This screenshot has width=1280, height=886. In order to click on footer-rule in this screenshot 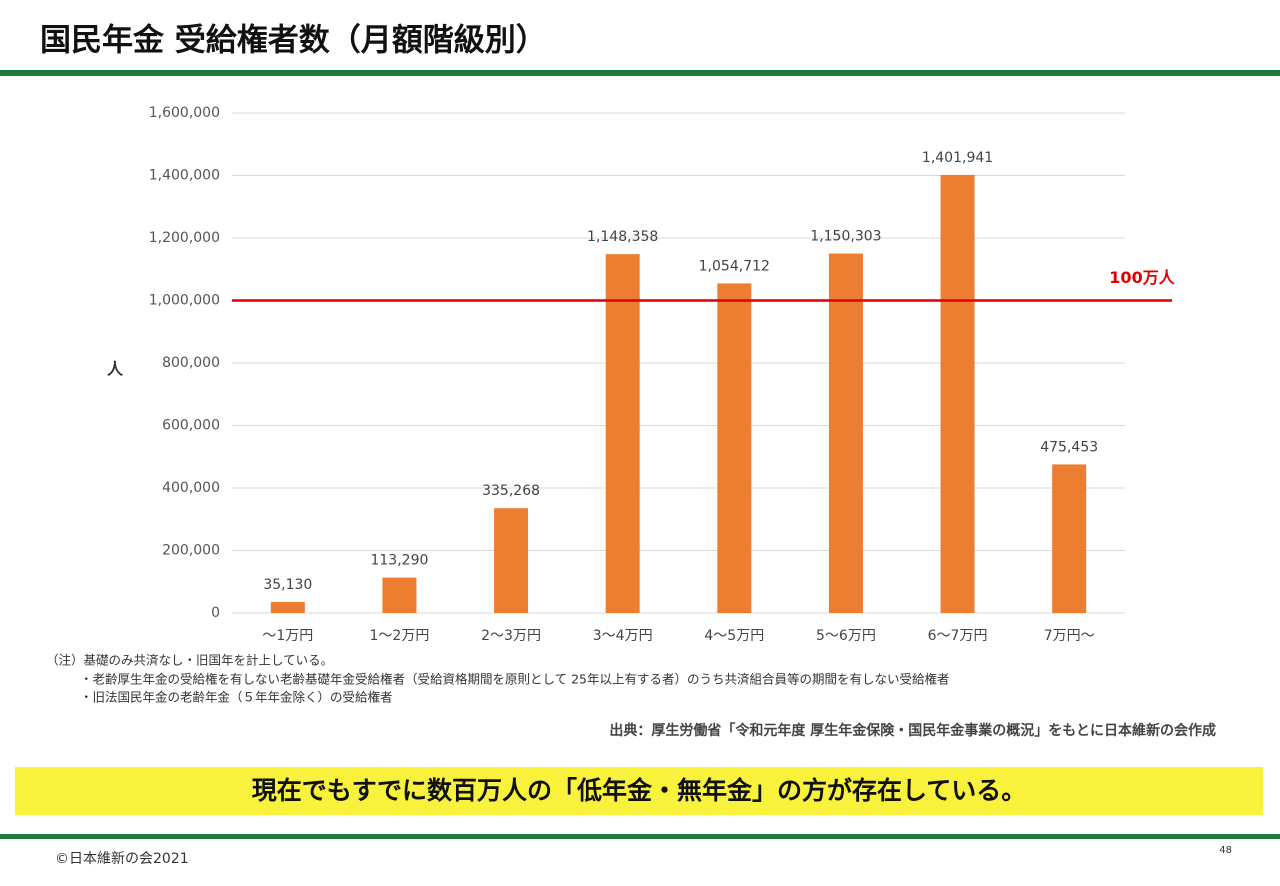, I will do `click(640, 836)`.